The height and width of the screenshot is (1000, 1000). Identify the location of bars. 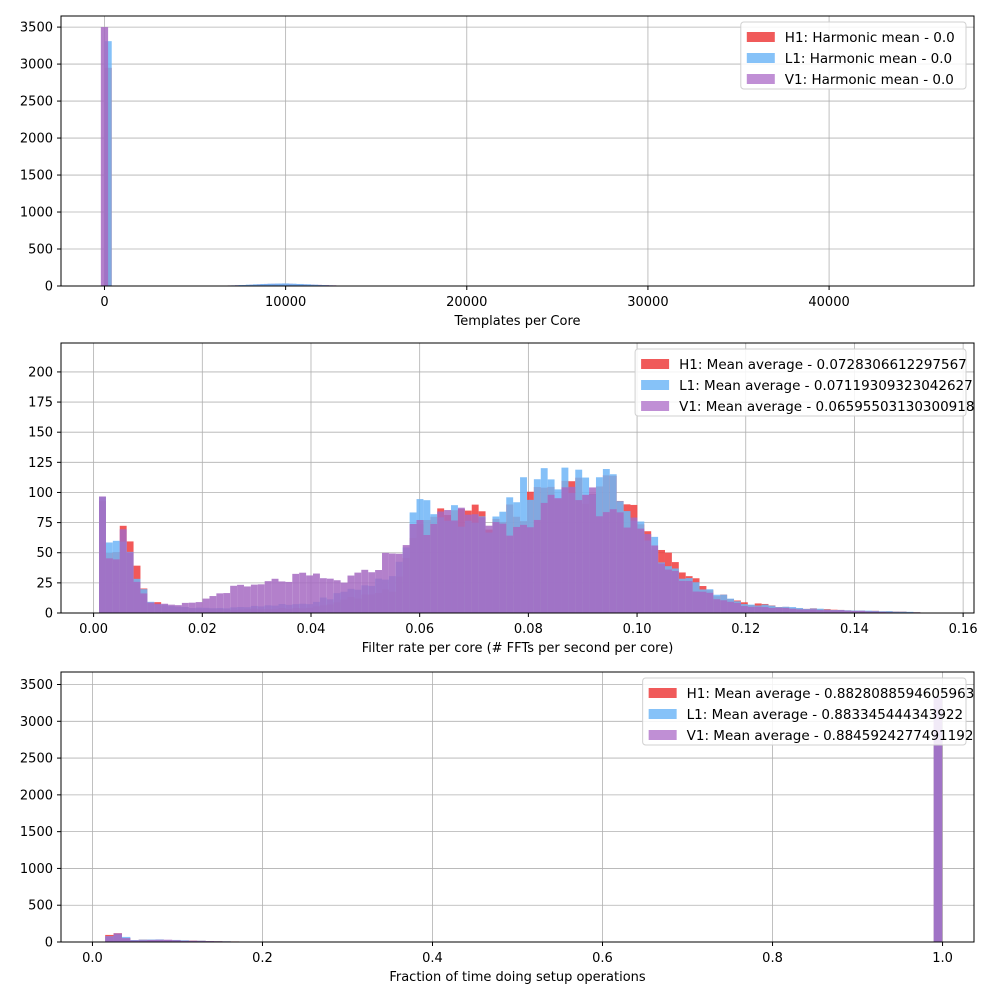
(510, 540).